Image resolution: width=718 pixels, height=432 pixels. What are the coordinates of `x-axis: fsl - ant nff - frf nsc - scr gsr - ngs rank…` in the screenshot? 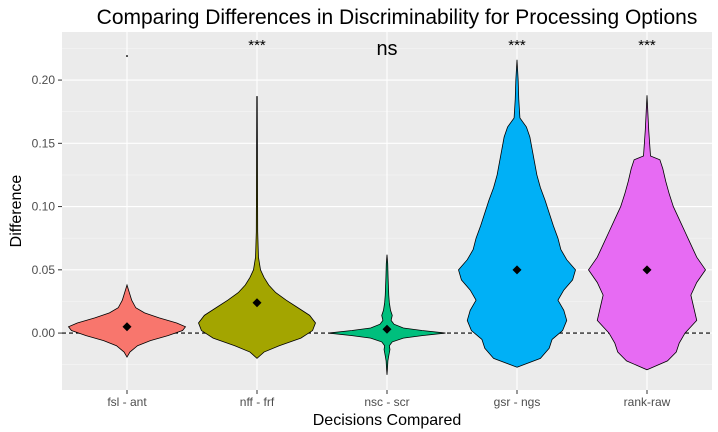 It's located at (389, 399).